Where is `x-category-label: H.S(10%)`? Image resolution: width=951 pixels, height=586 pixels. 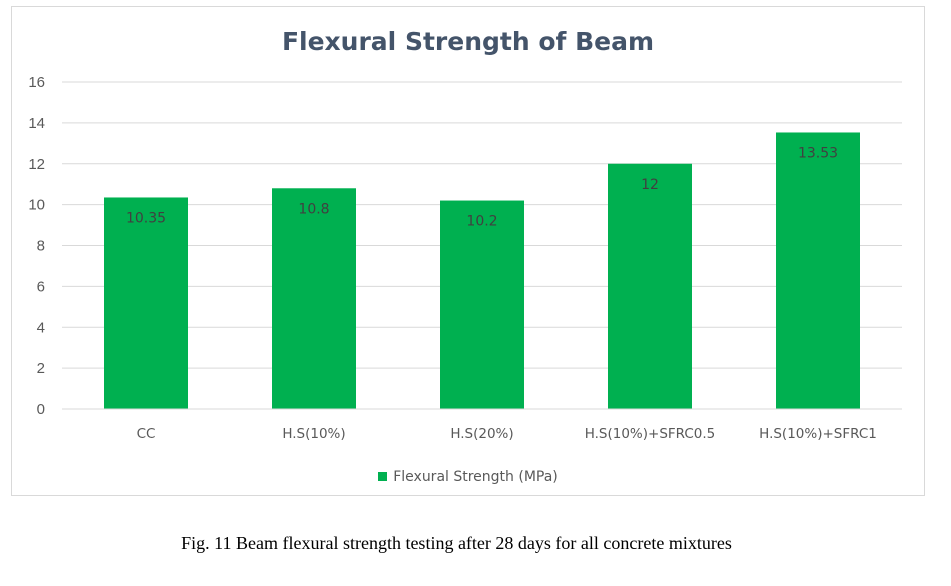 x-category-label: H.S(10%) is located at coordinates (313, 434).